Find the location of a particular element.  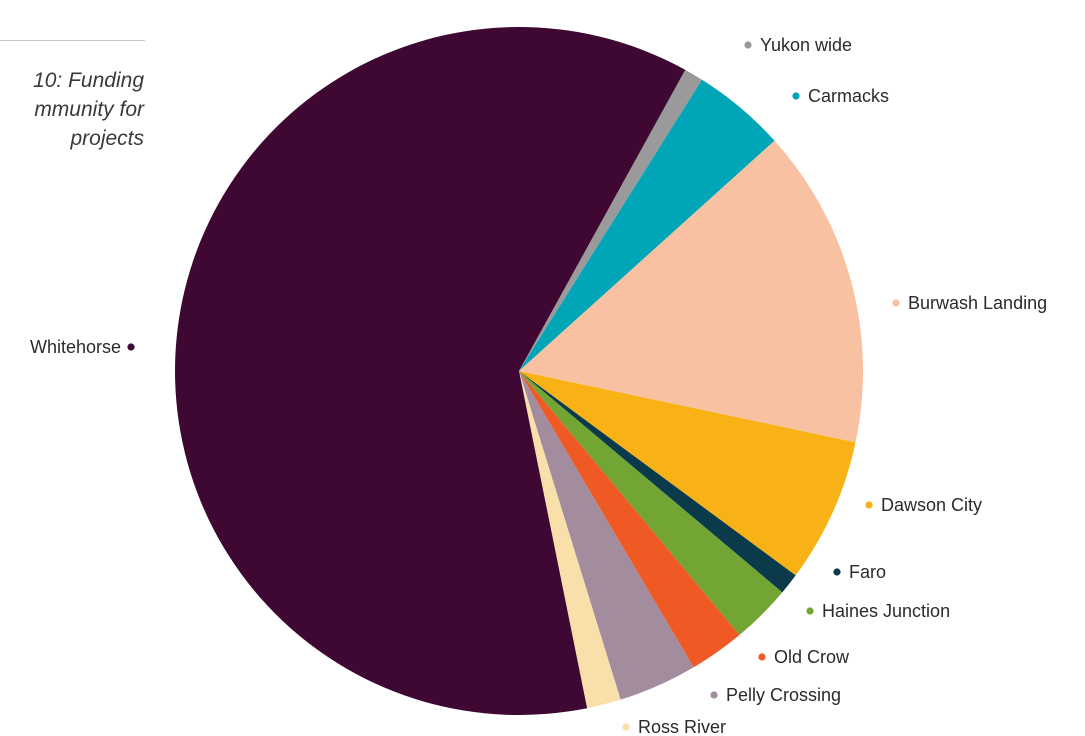

caption-line-3: projects is located at coordinates (107, 138).